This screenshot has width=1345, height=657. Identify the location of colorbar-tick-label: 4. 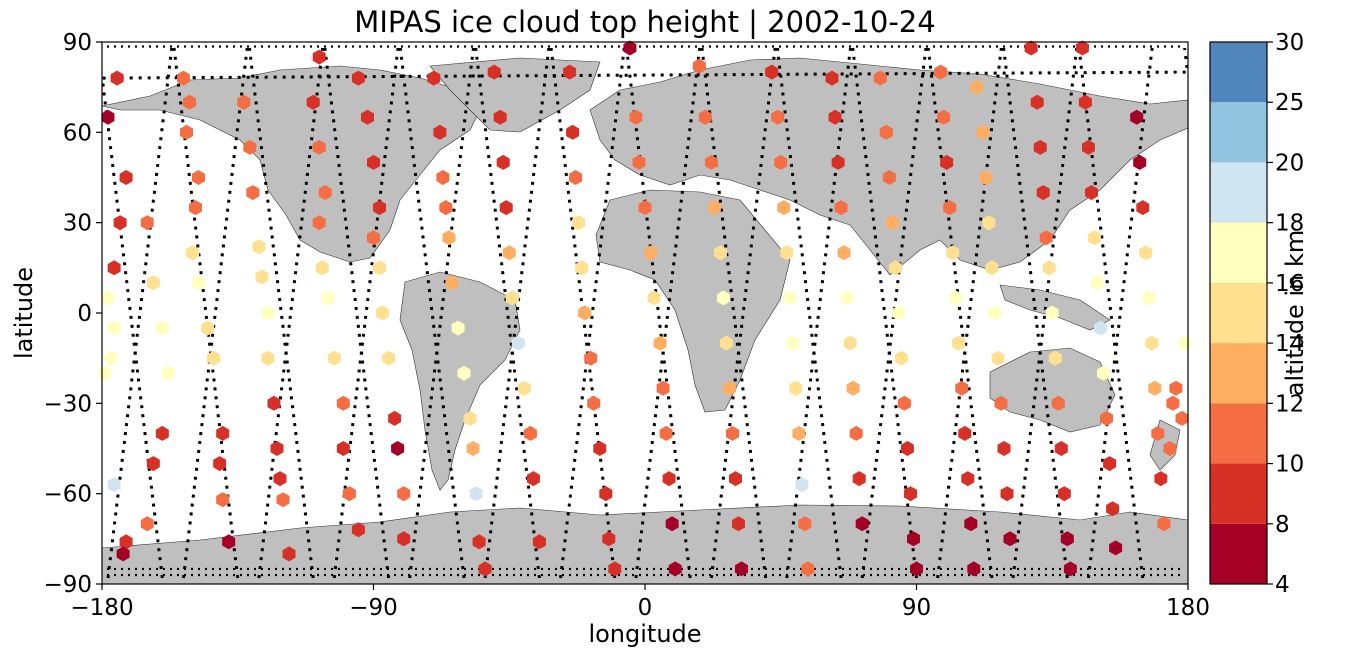
(1282, 585).